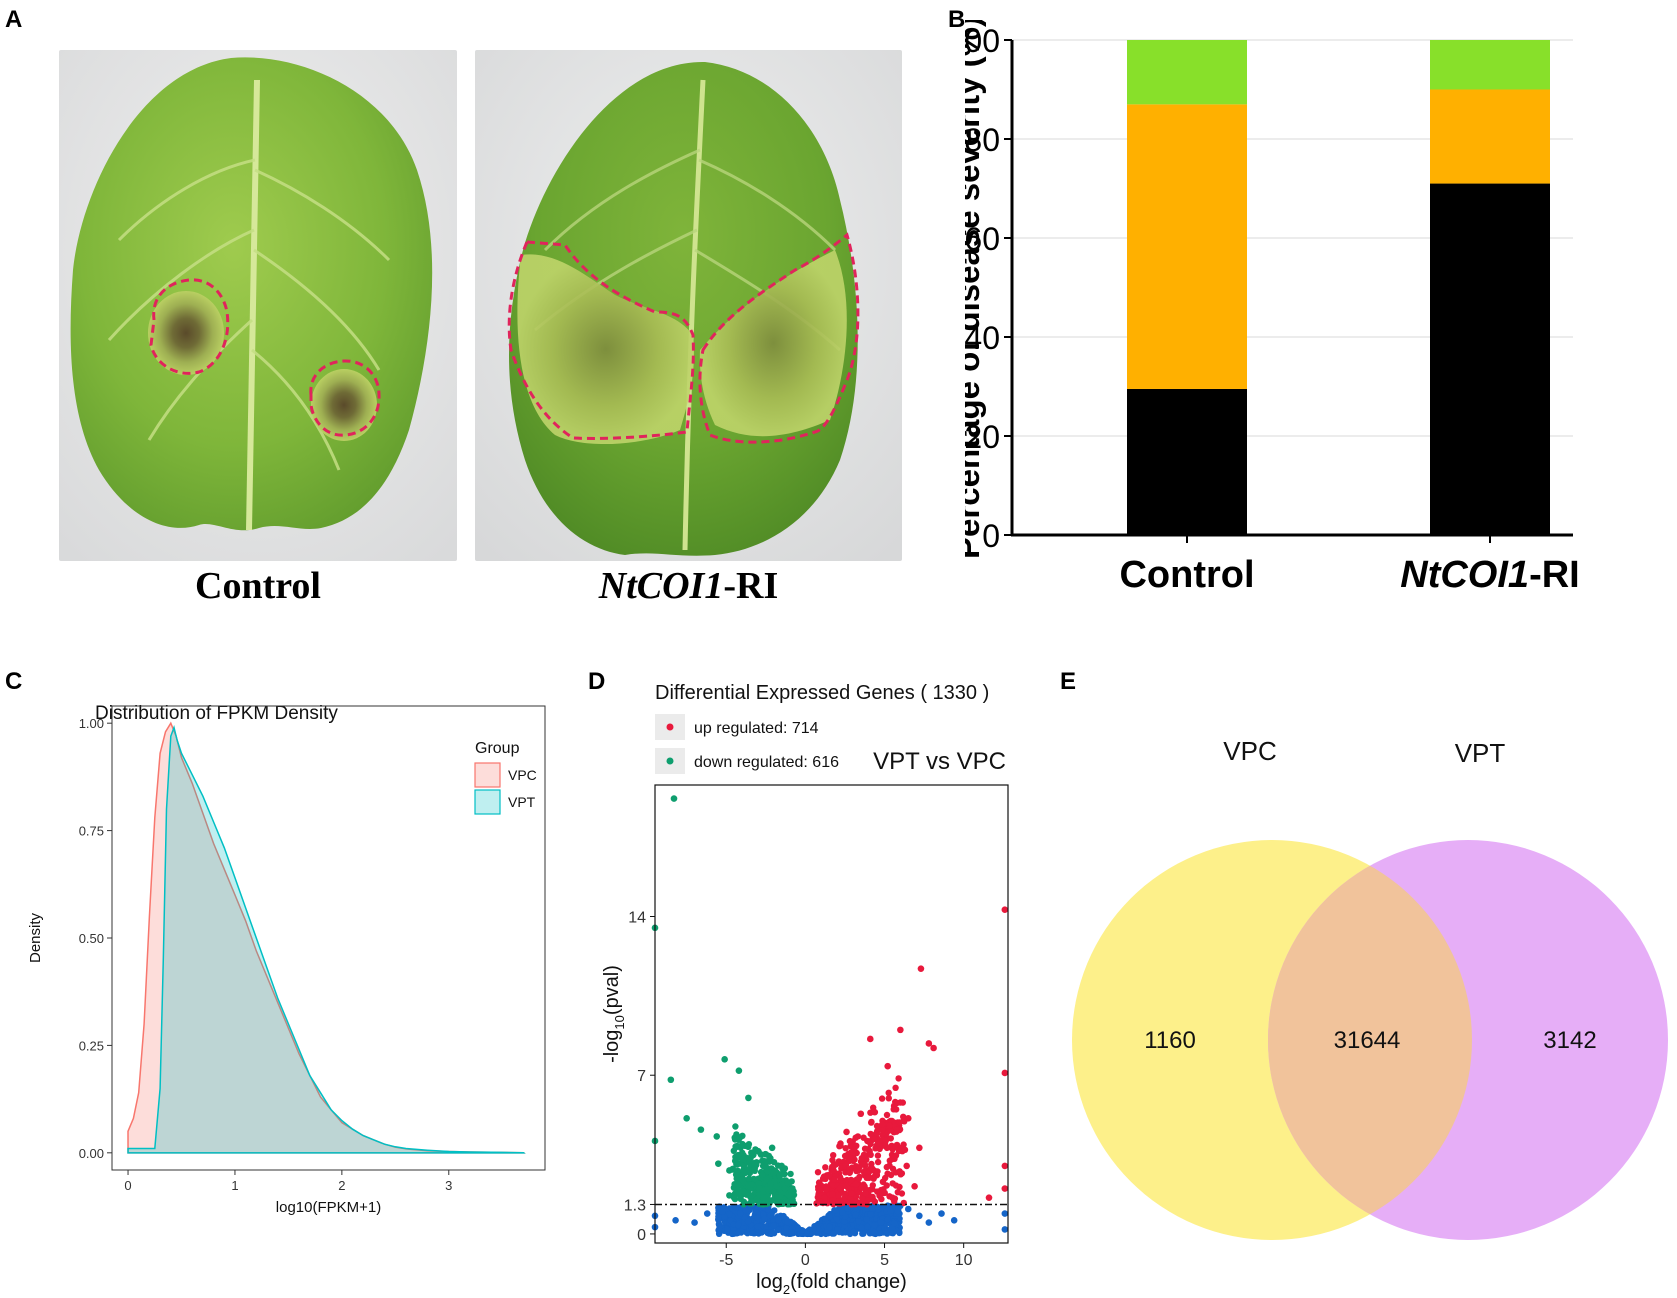 This screenshot has height=1298, width=1677. Describe the element at coordinates (751, 586) in the screenshot. I see `caption-rnai-suffix: -RI` at that location.